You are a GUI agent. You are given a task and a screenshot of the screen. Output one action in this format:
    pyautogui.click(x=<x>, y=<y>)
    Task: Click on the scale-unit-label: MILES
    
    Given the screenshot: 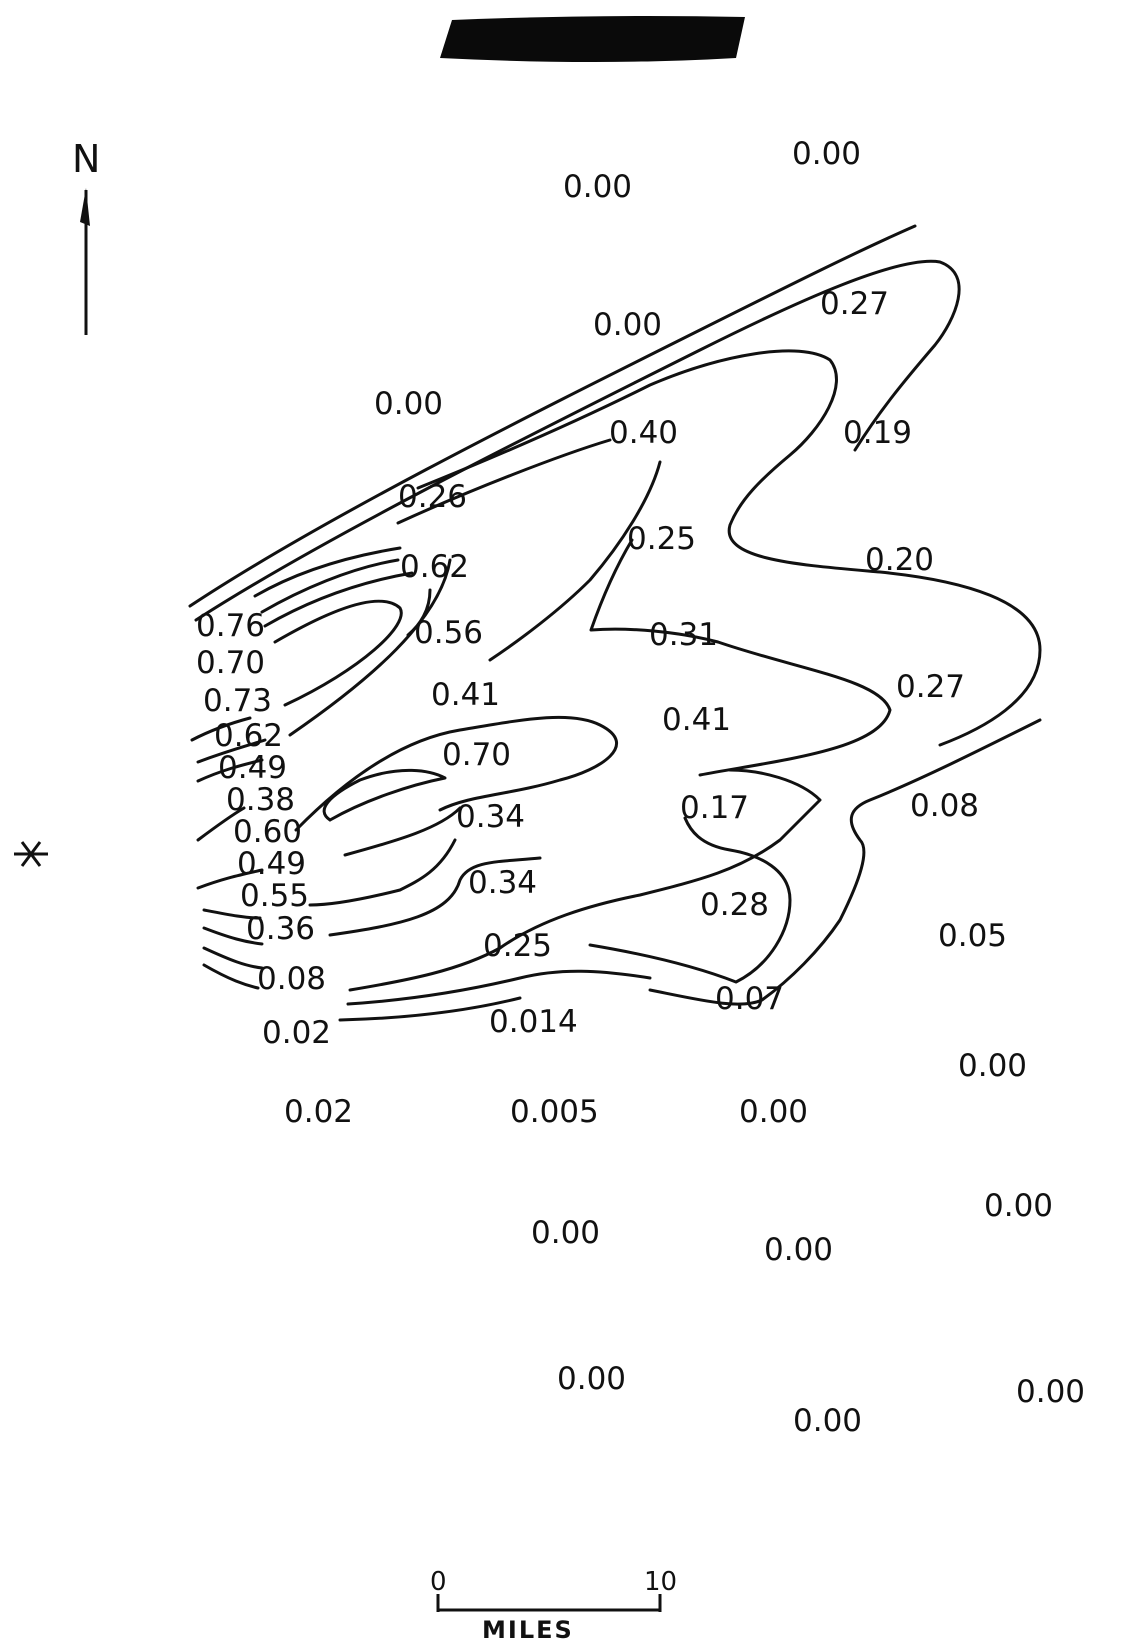 What is the action you would take?
    pyautogui.click(x=528, y=1628)
    